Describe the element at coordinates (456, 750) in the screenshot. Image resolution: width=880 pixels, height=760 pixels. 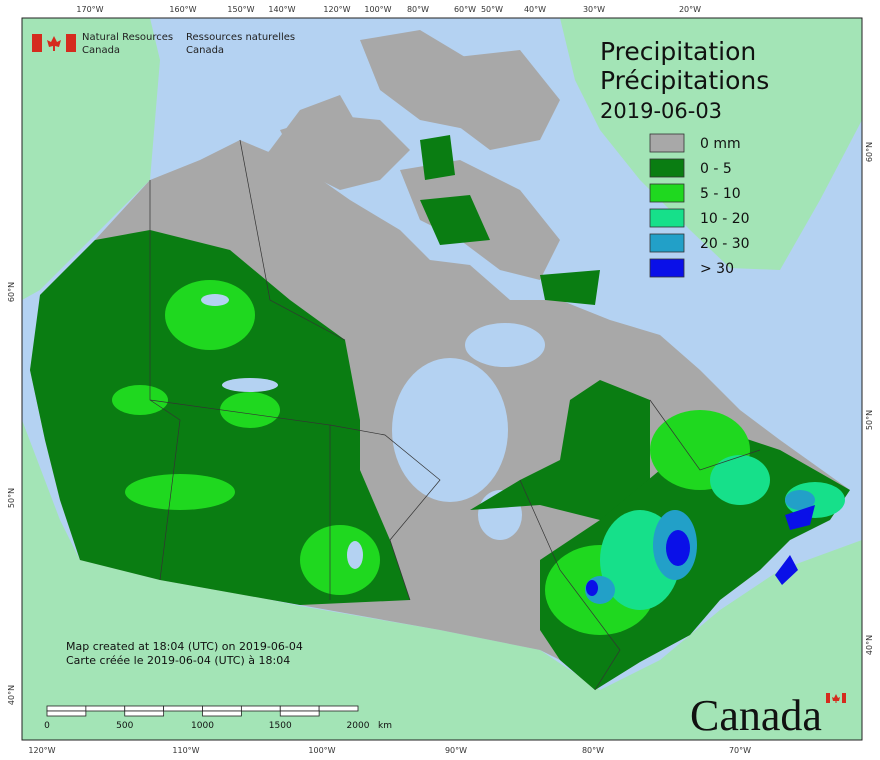
I see `graticule-label: 90°W` at that location.